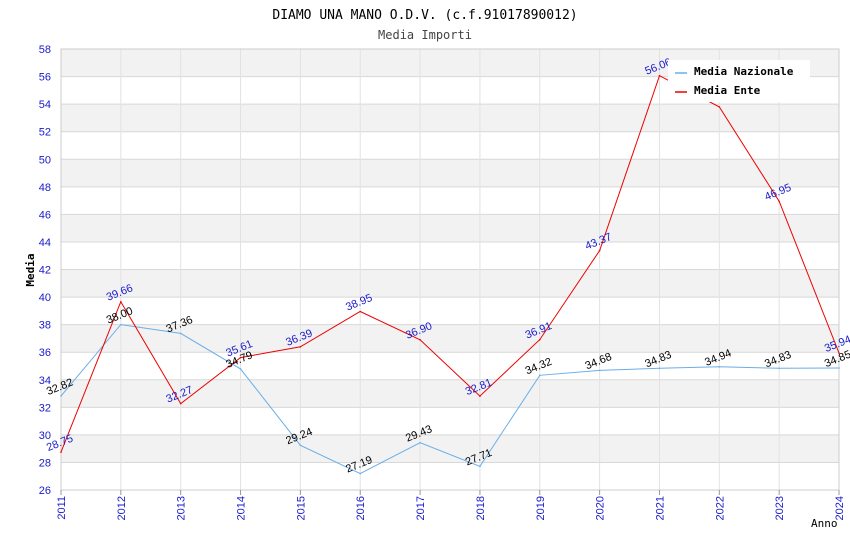  What do you see at coordinates (744, 71) in the screenshot?
I see `legend-label-media-nazionale: Media Nazionale` at bounding box center [744, 71].